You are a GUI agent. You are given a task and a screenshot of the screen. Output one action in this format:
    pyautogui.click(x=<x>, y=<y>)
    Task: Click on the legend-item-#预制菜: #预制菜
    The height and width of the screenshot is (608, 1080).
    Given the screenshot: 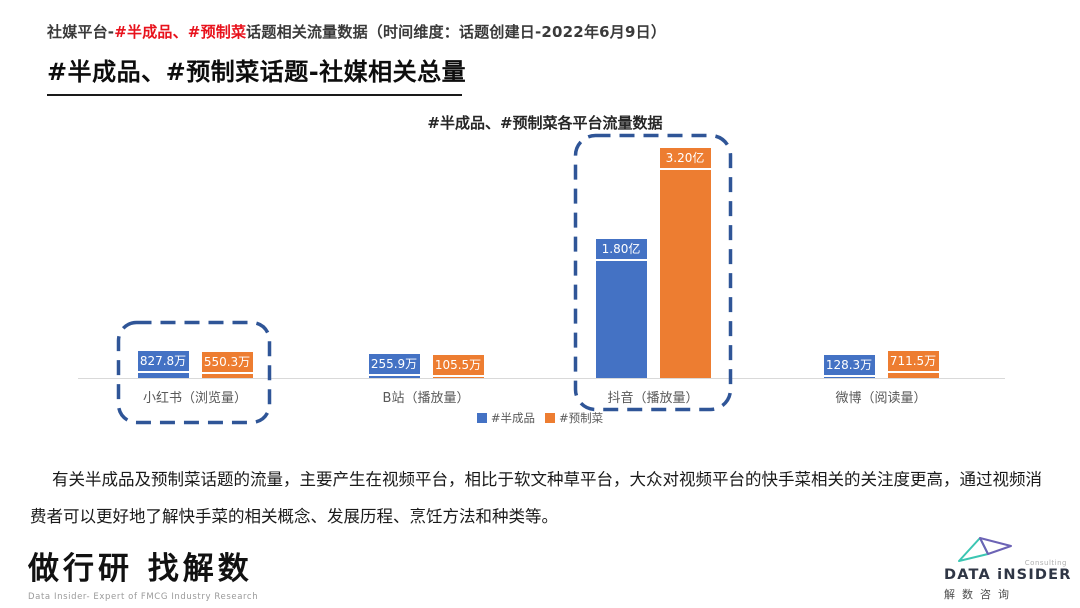 What is the action you would take?
    pyautogui.click(x=574, y=418)
    